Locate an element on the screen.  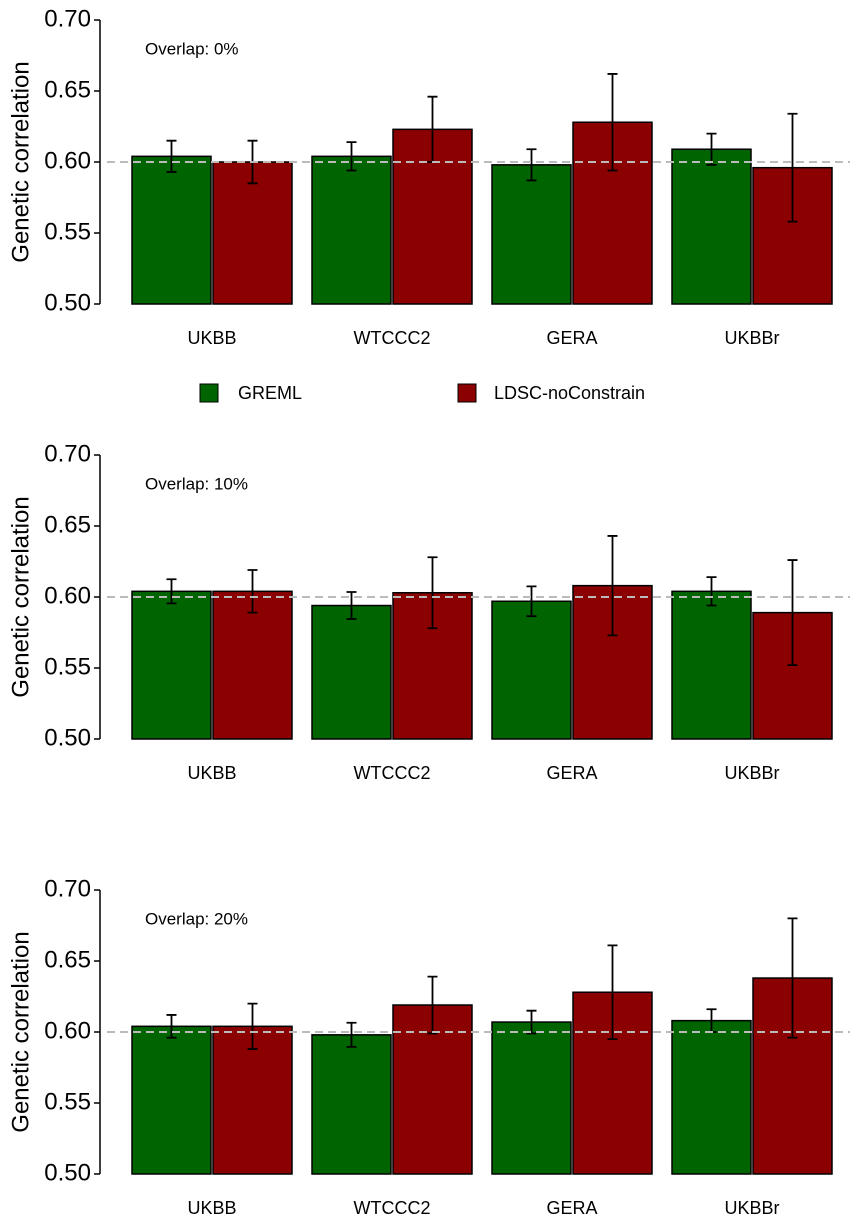
legend-label: LDSC-noConstrain is located at coordinates (569, 393).